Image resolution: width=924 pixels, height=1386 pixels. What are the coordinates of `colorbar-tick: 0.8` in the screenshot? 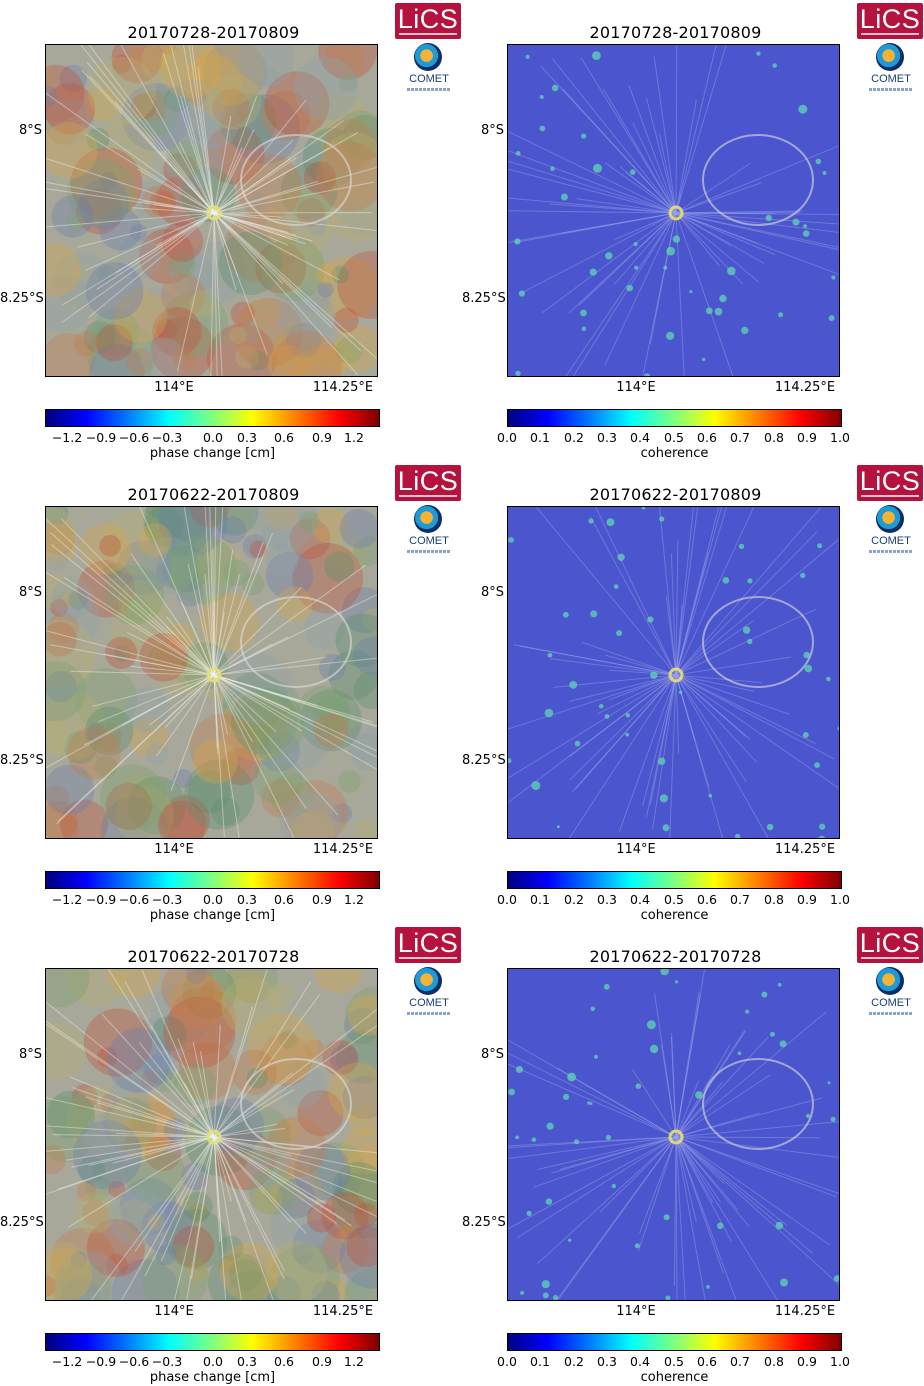 It's located at (774, 437).